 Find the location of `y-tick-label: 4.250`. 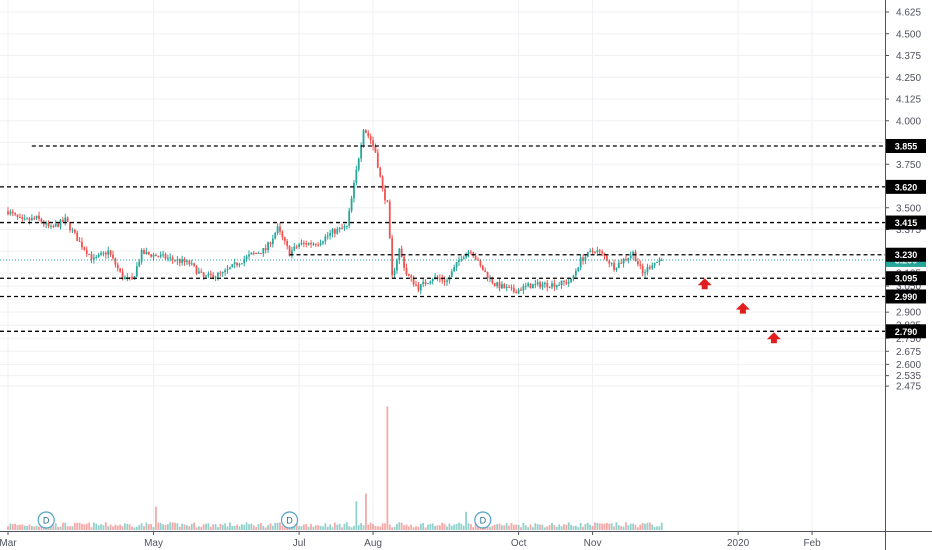

y-tick-label: 4.250 is located at coordinates (908, 78).